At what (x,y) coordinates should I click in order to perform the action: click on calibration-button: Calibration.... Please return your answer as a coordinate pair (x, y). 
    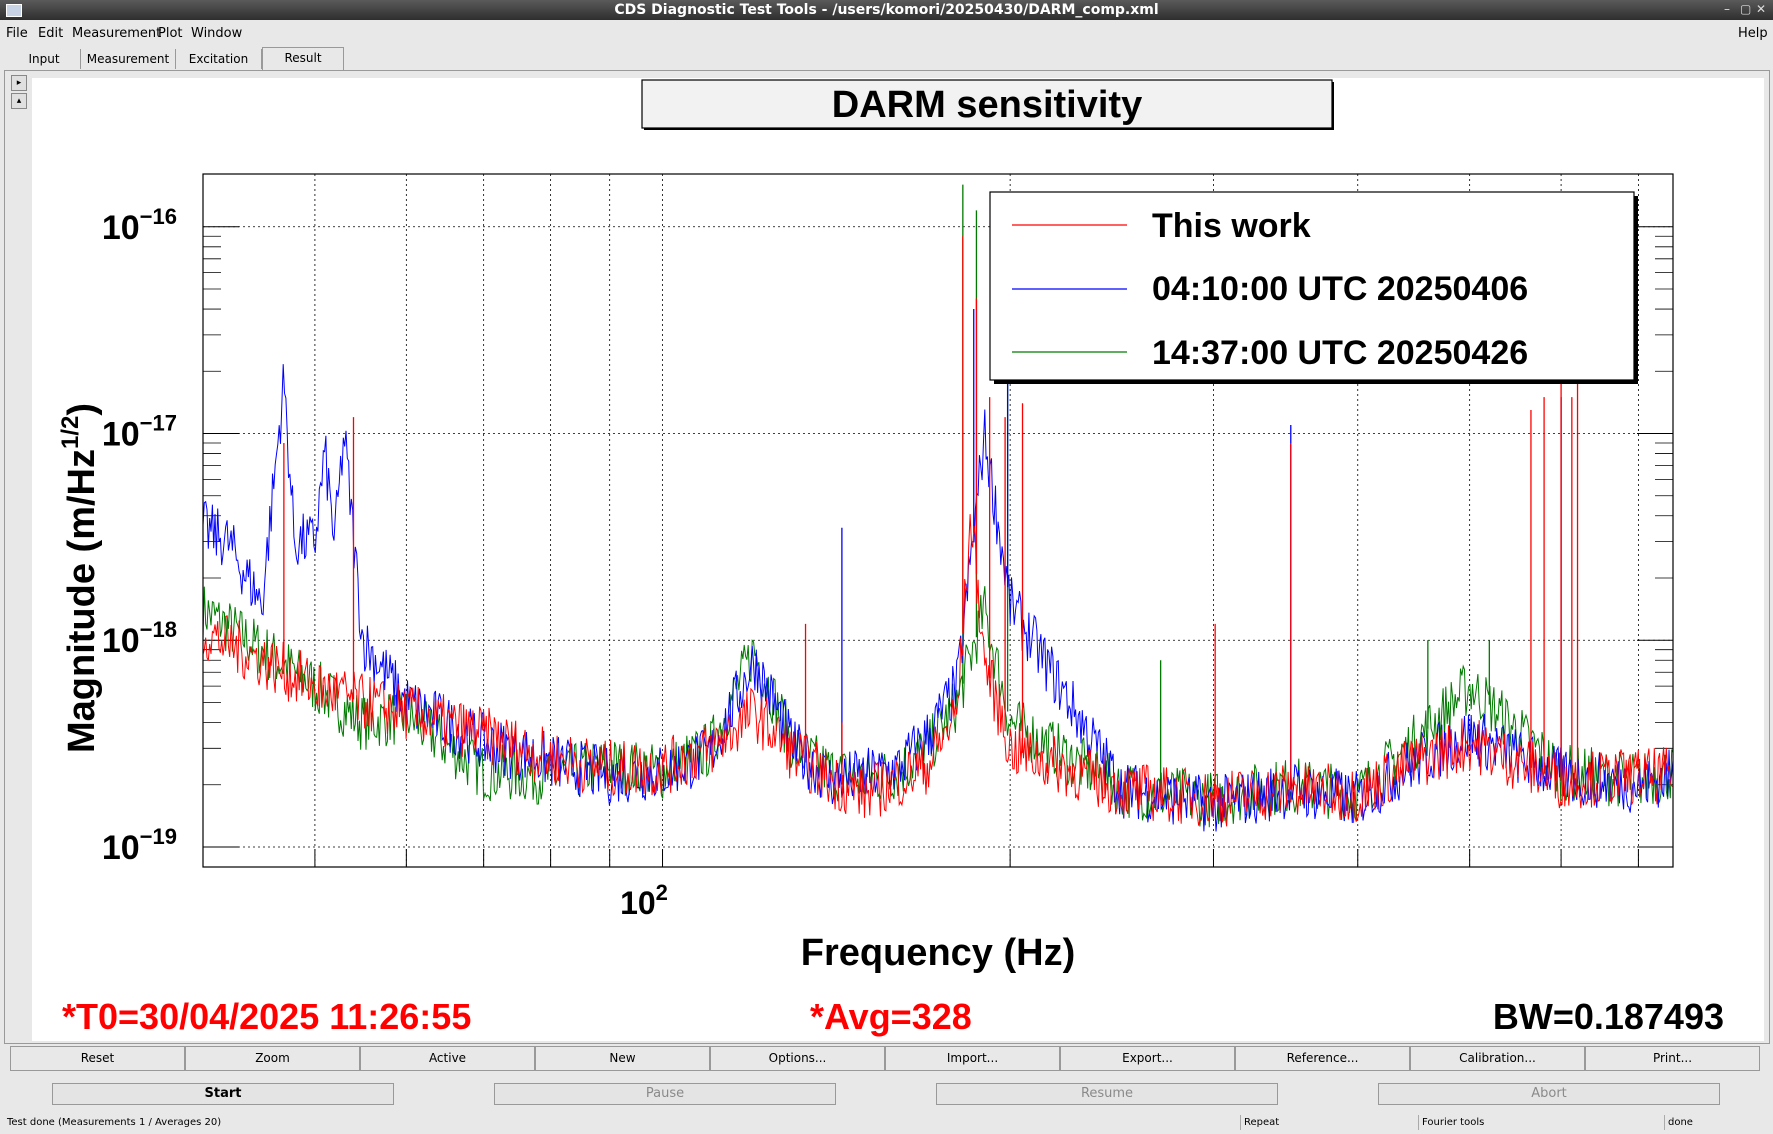
    Looking at the image, I should click on (1497, 1058).